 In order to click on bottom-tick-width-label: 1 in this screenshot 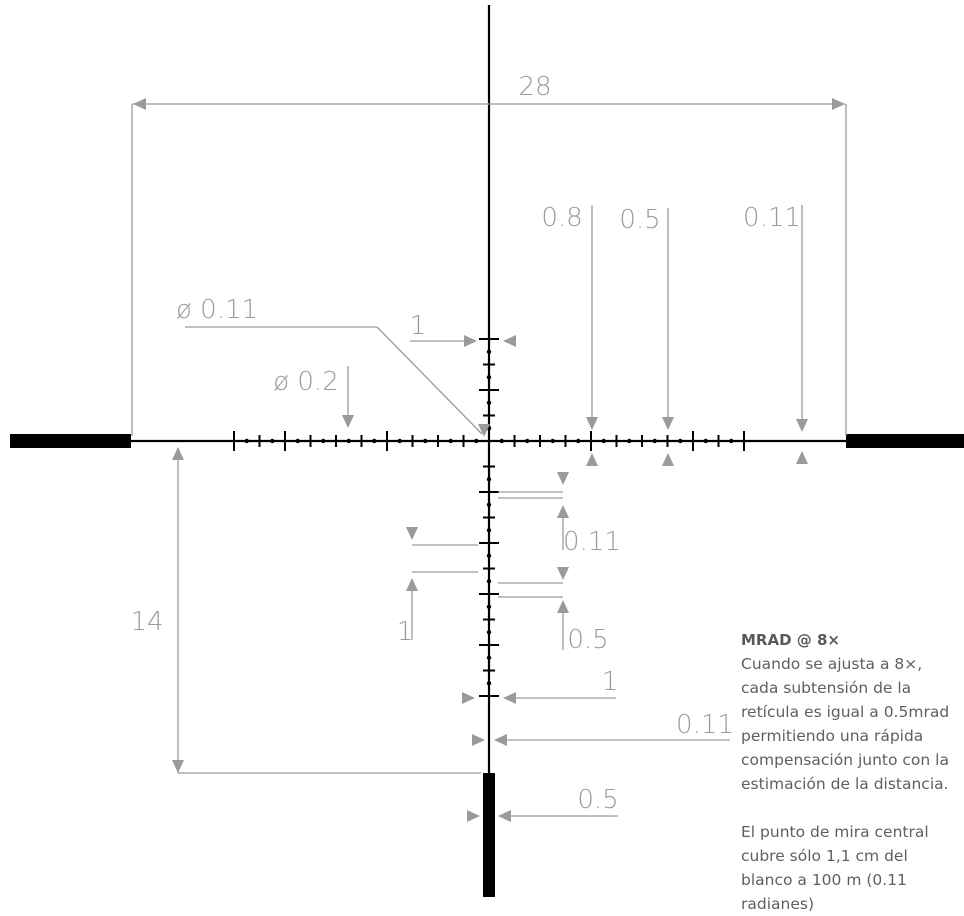, I will do `click(610, 682)`.